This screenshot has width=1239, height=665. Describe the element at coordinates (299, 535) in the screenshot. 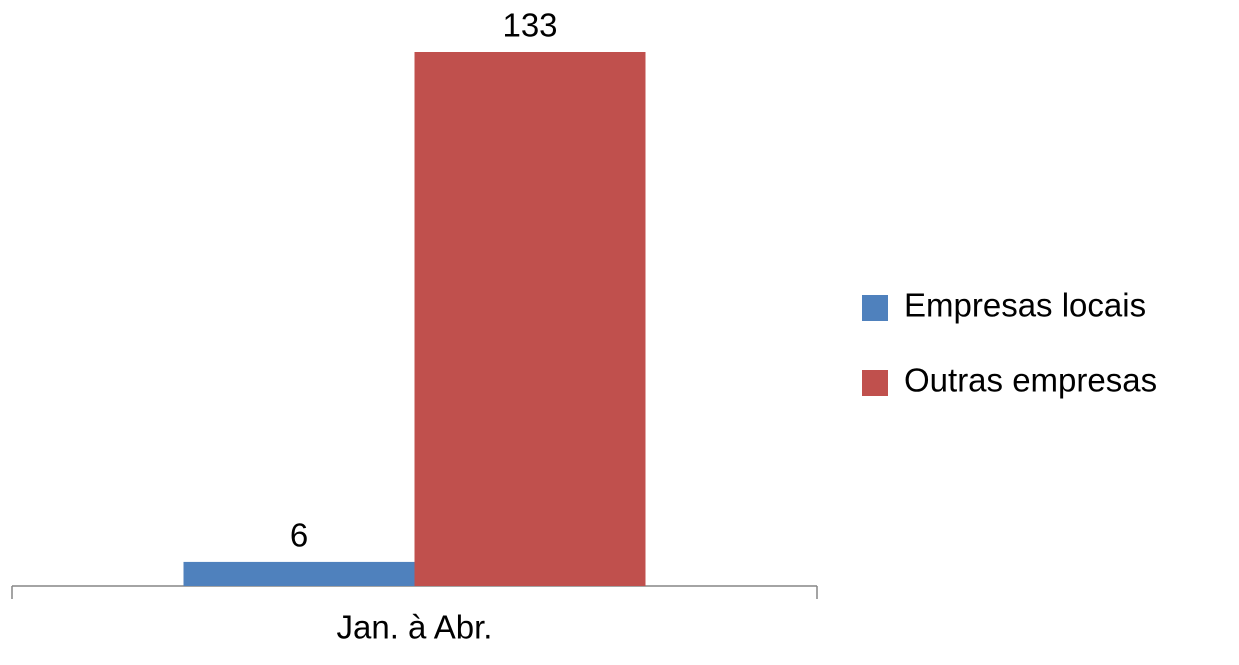

I see `data-label: 6` at that location.